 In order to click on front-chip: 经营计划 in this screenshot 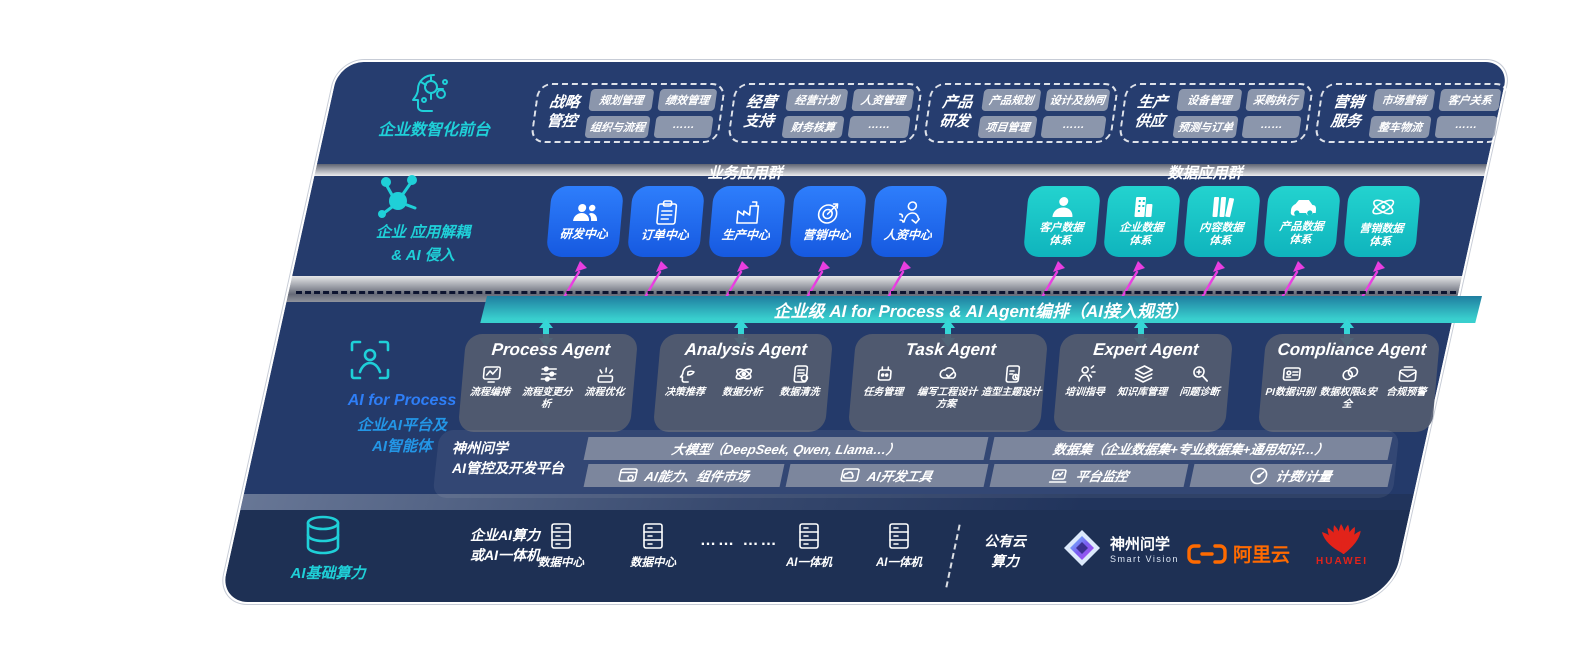, I will do `click(817, 99)`.